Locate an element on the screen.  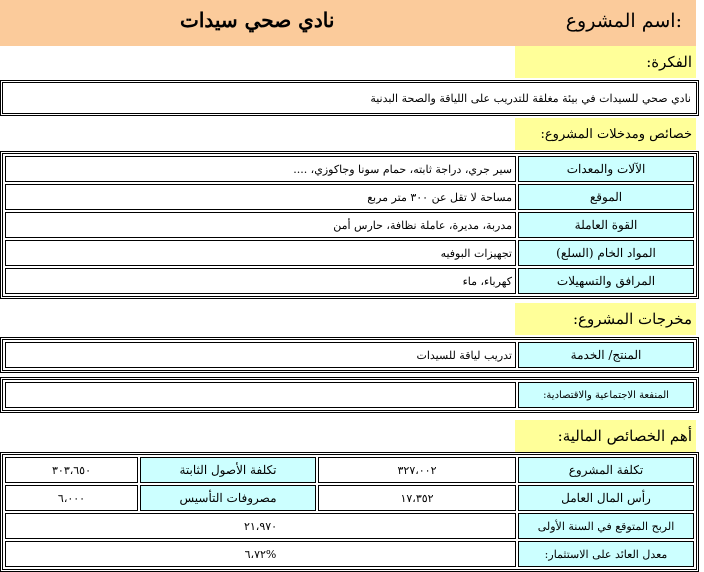
project-title: نادي صحي سيدات is located at coordinates (257, 20).